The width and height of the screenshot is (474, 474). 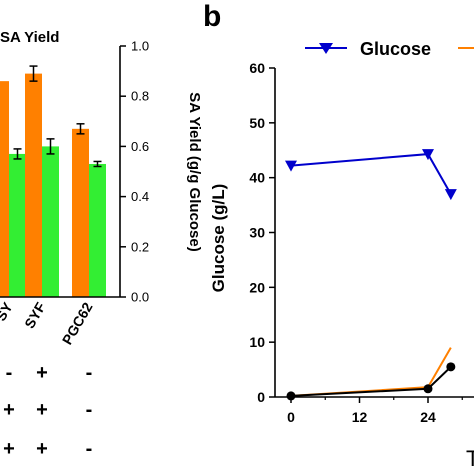 I want to click on right-x-axis-label: T, so click(x=470, y=458).